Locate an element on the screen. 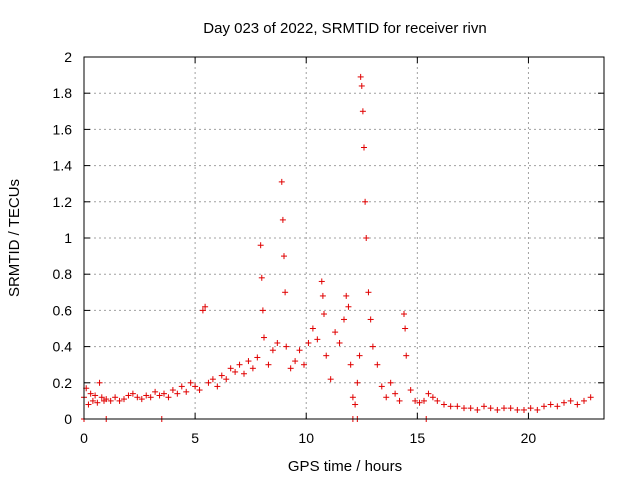 This screenshot has height=480, width=640. y-tick-label: 1.6 is located at coordinates (63, 129).